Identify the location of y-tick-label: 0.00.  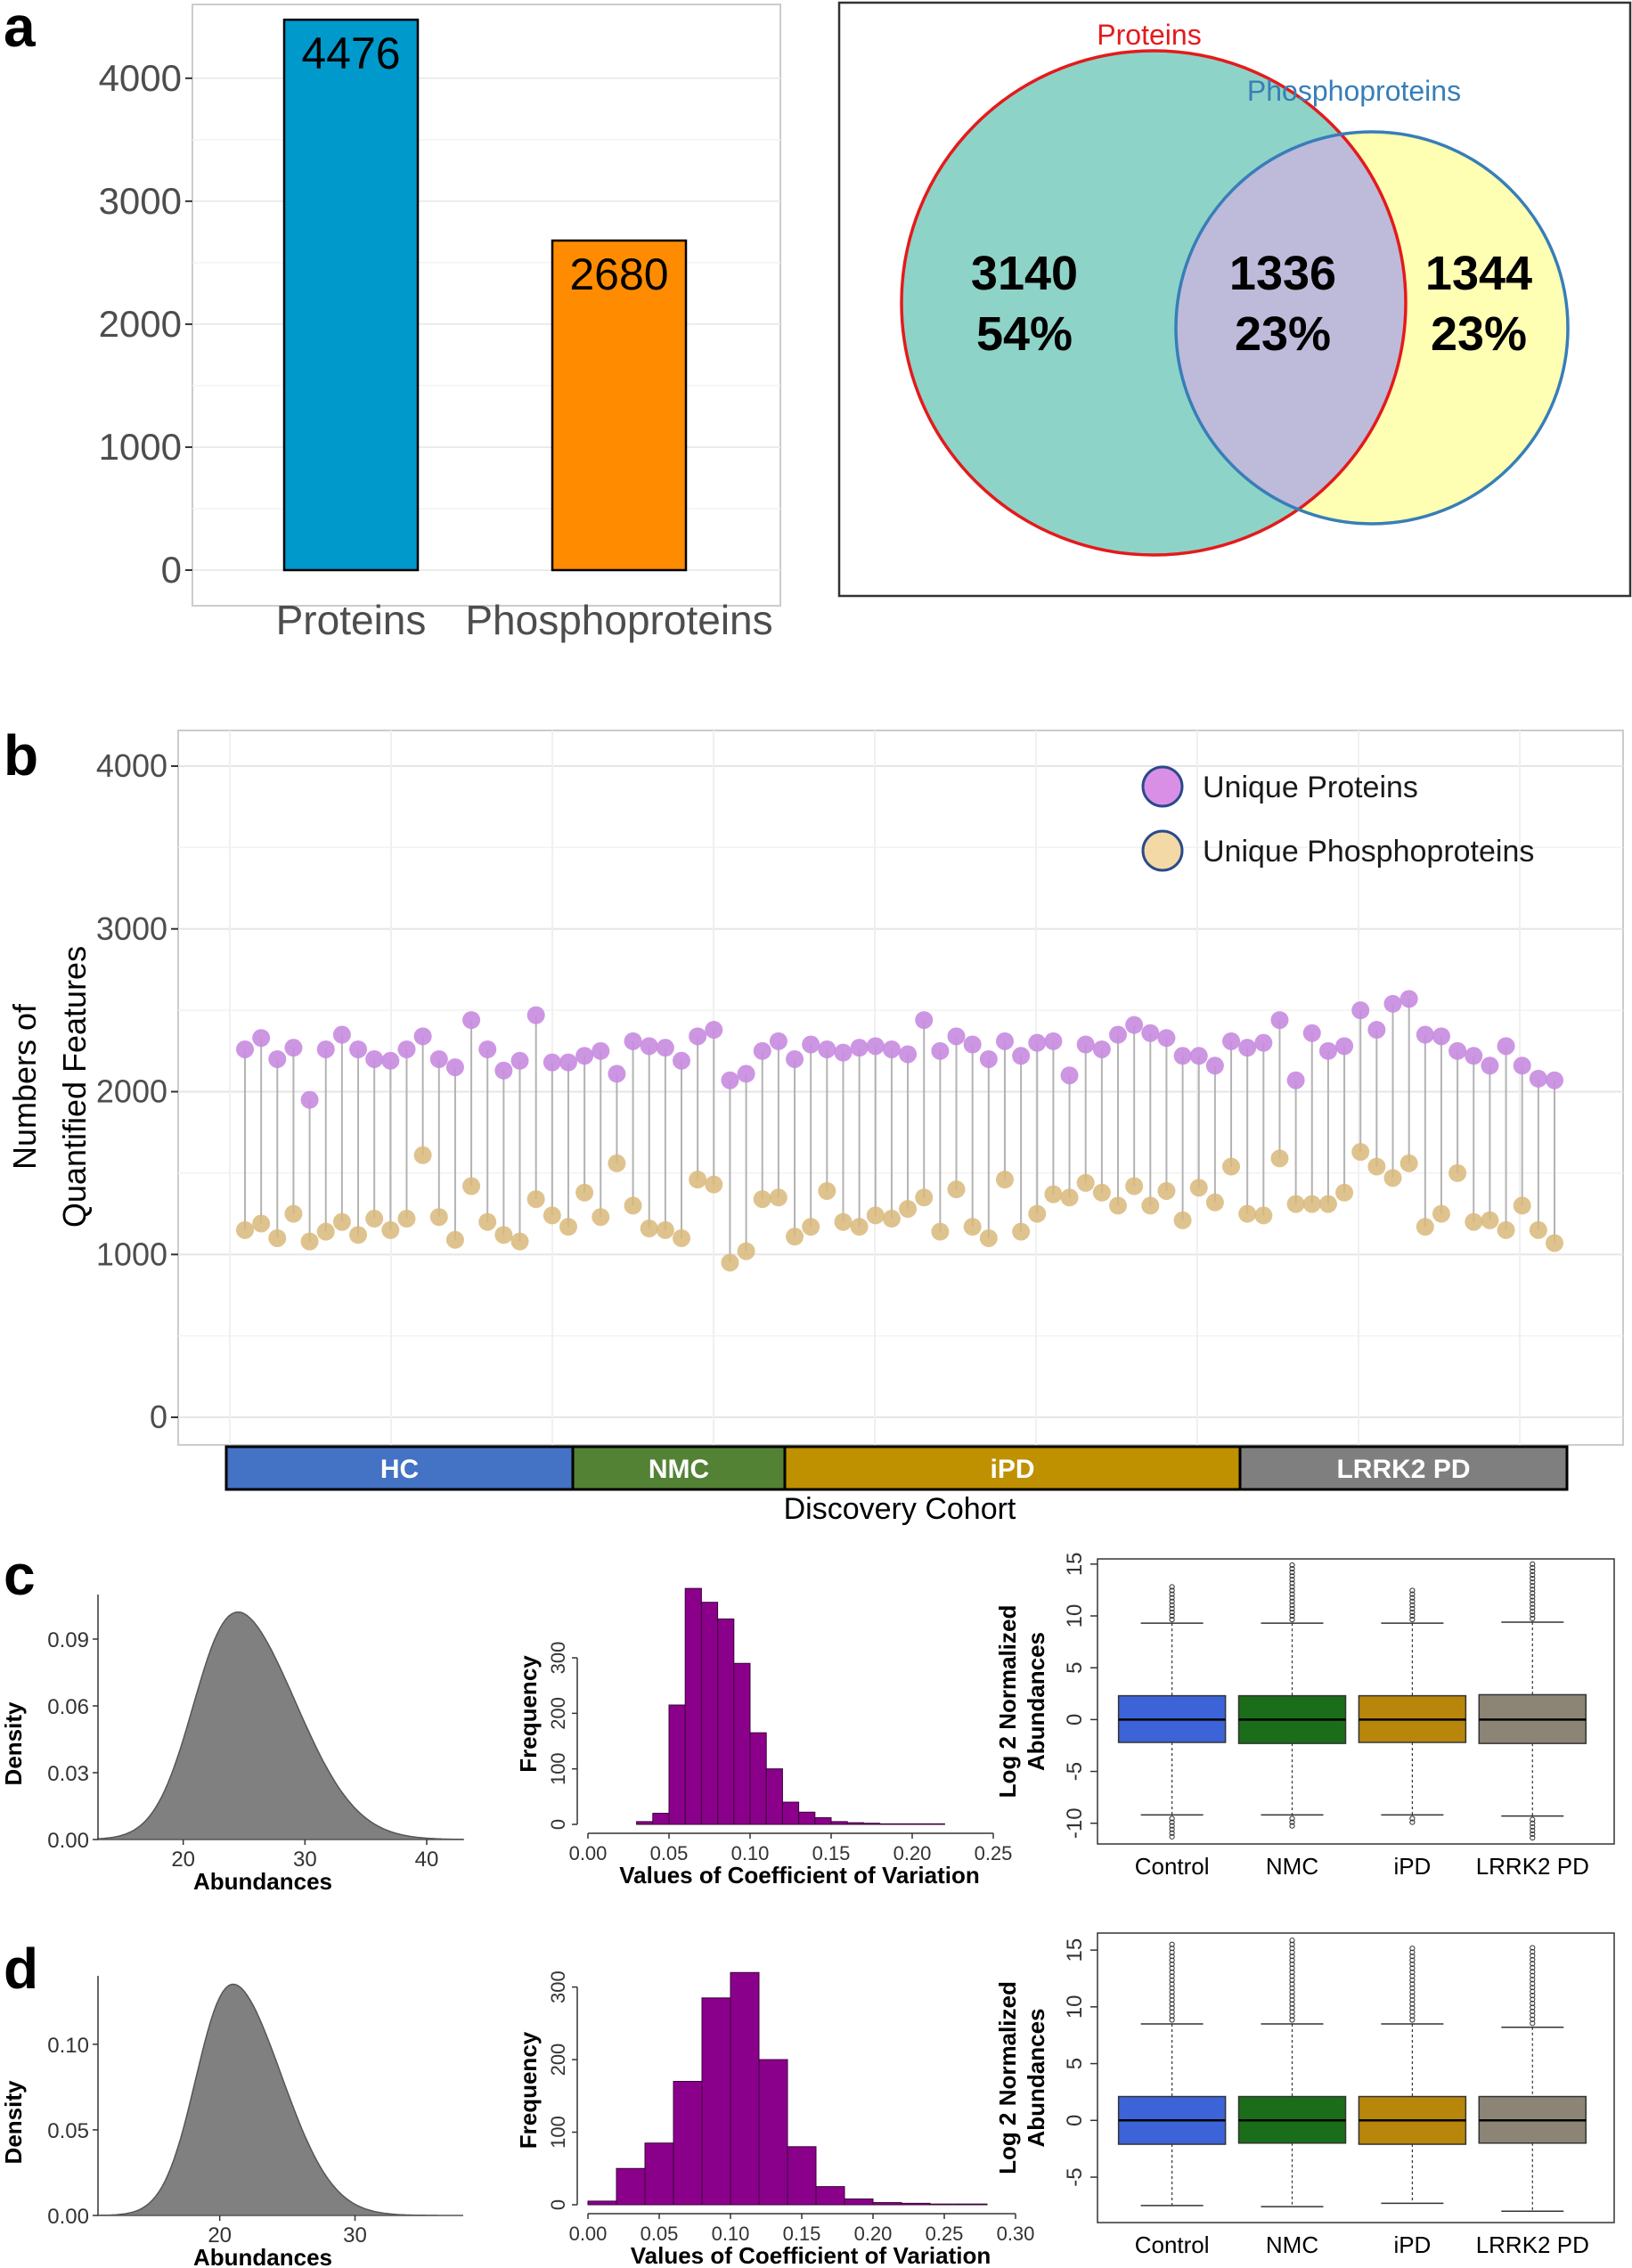
(68, 1841).